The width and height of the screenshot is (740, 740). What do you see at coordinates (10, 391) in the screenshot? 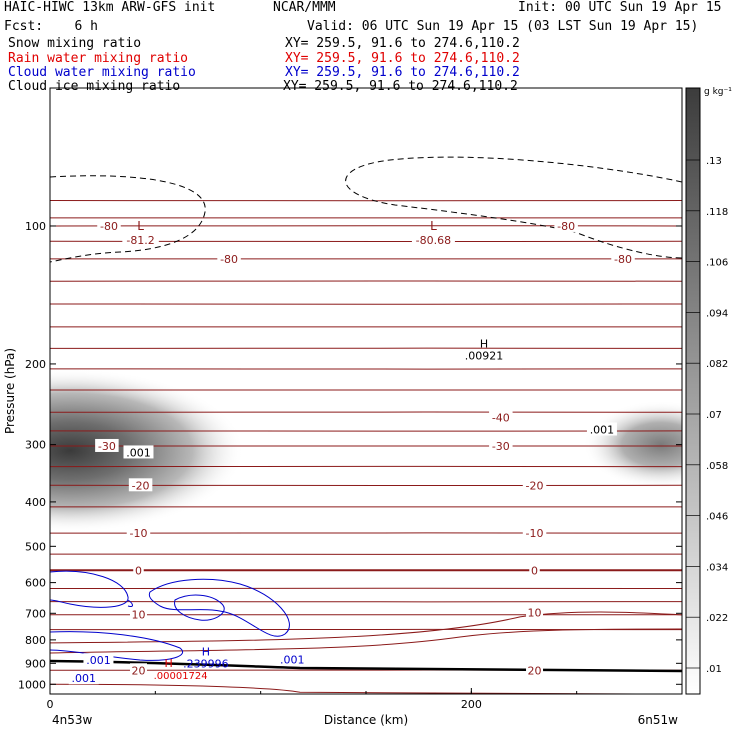
I see `y-axis-label: Pressure (hPa)` at bounding box center [10, 391].